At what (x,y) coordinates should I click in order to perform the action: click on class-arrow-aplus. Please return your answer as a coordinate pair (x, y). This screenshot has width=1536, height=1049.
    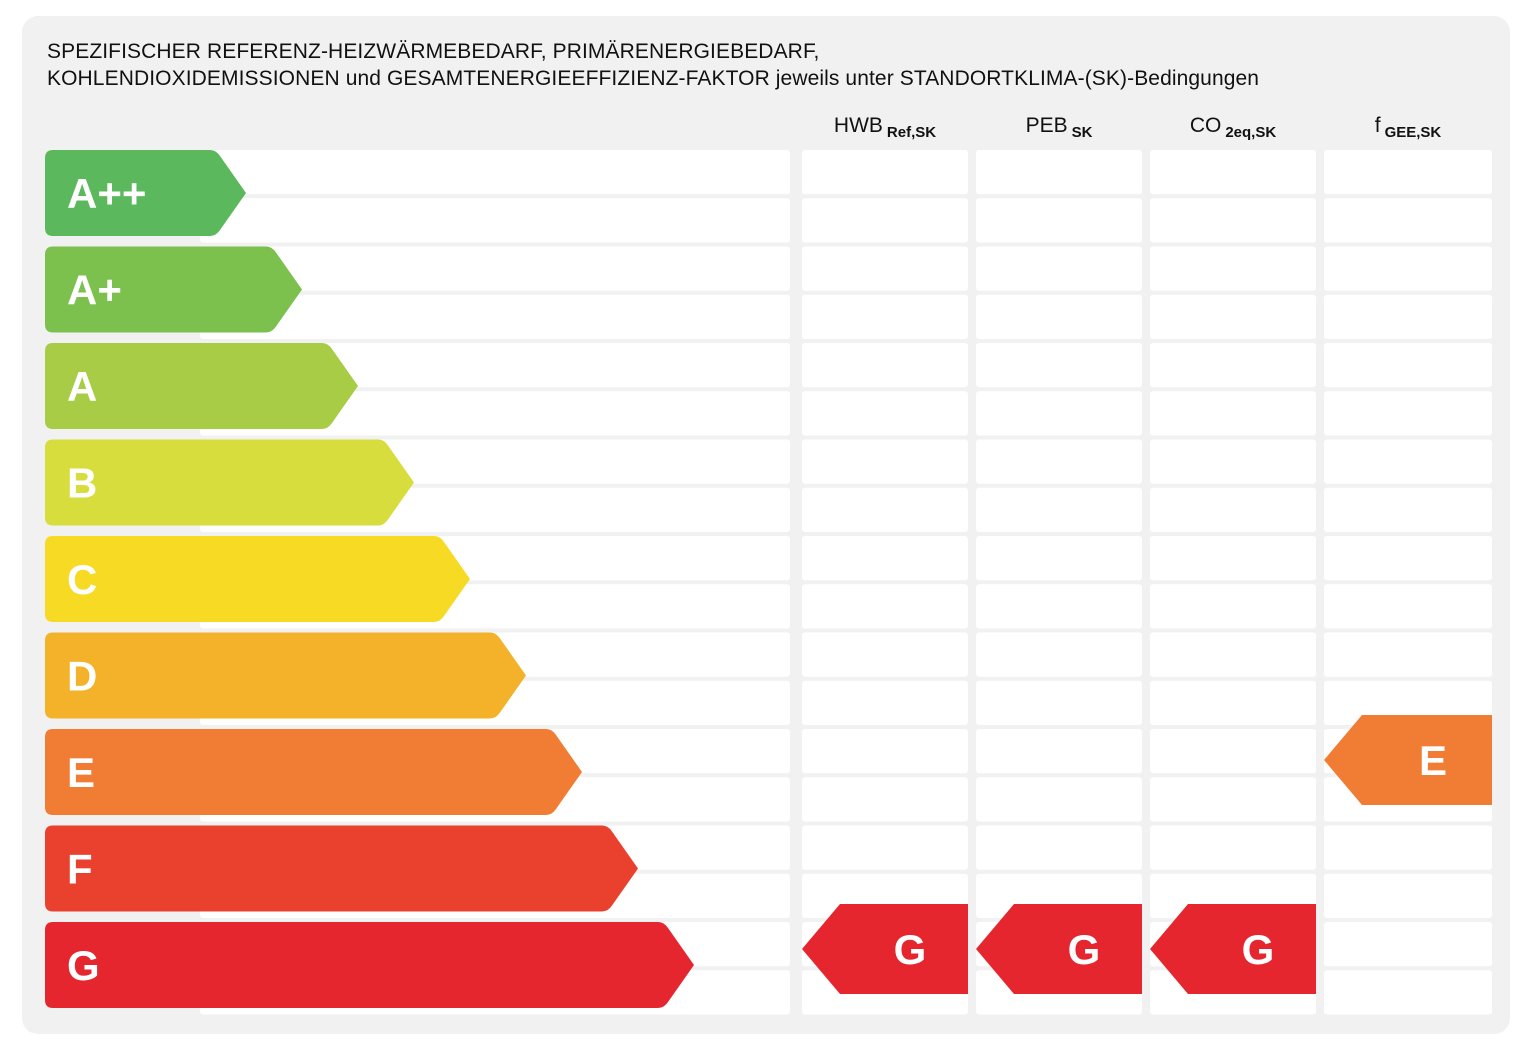
    Looking at the image, I should click on (173, 289).